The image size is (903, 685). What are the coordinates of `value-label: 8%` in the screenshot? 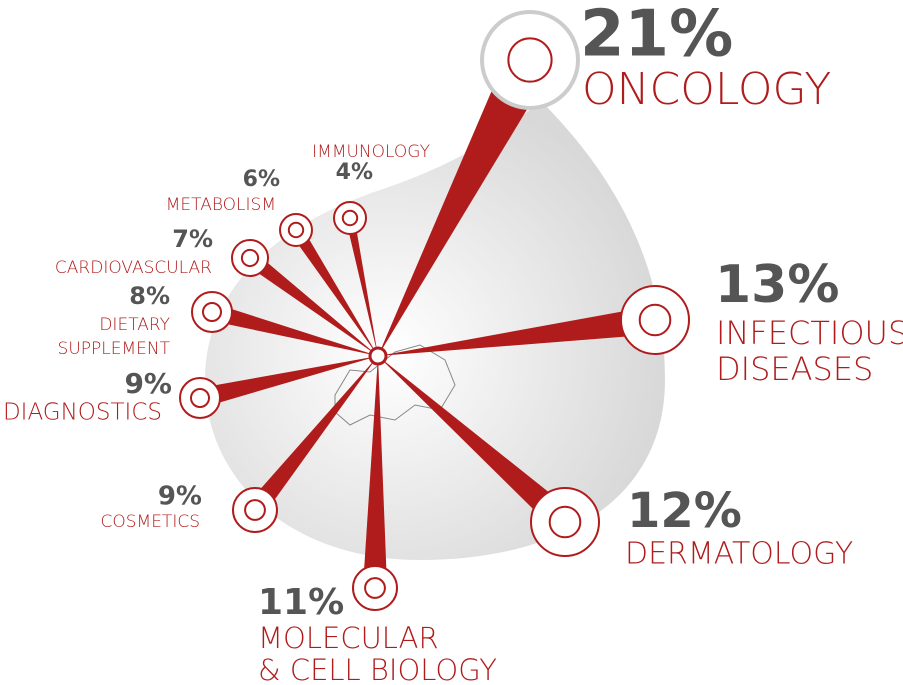 It's located at (149, 296).